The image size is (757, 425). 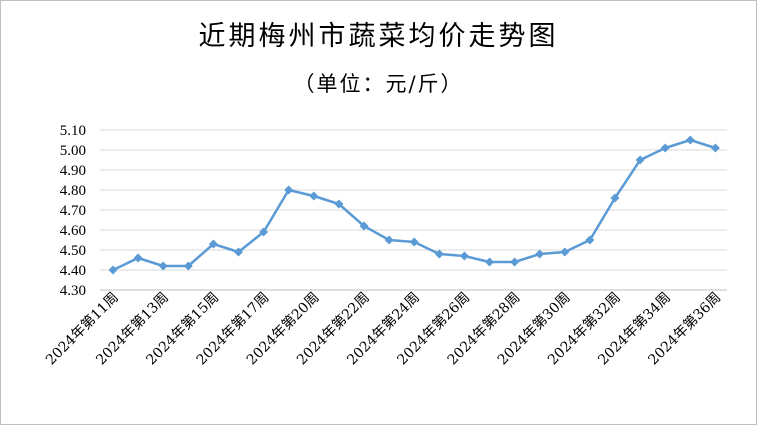 I want to click on y-tick-label: 4.60, so click(x=73, y=231).